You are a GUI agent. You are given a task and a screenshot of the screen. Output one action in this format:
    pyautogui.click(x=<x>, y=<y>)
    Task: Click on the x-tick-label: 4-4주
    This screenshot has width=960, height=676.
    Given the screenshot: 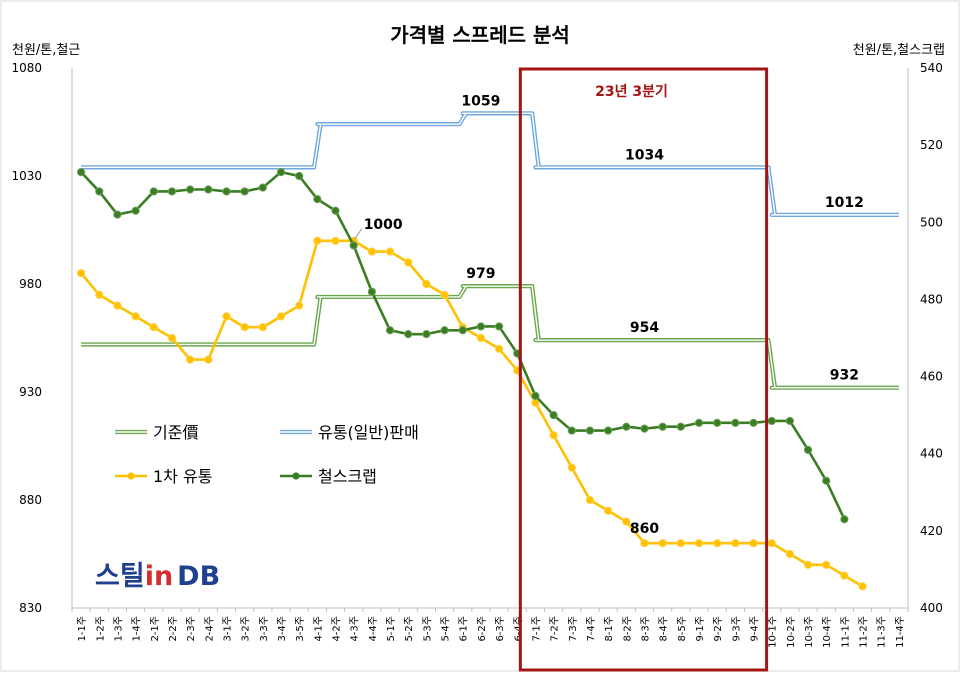 What is the action you would take?
    pyautogui.click(x=373, y=629)
    